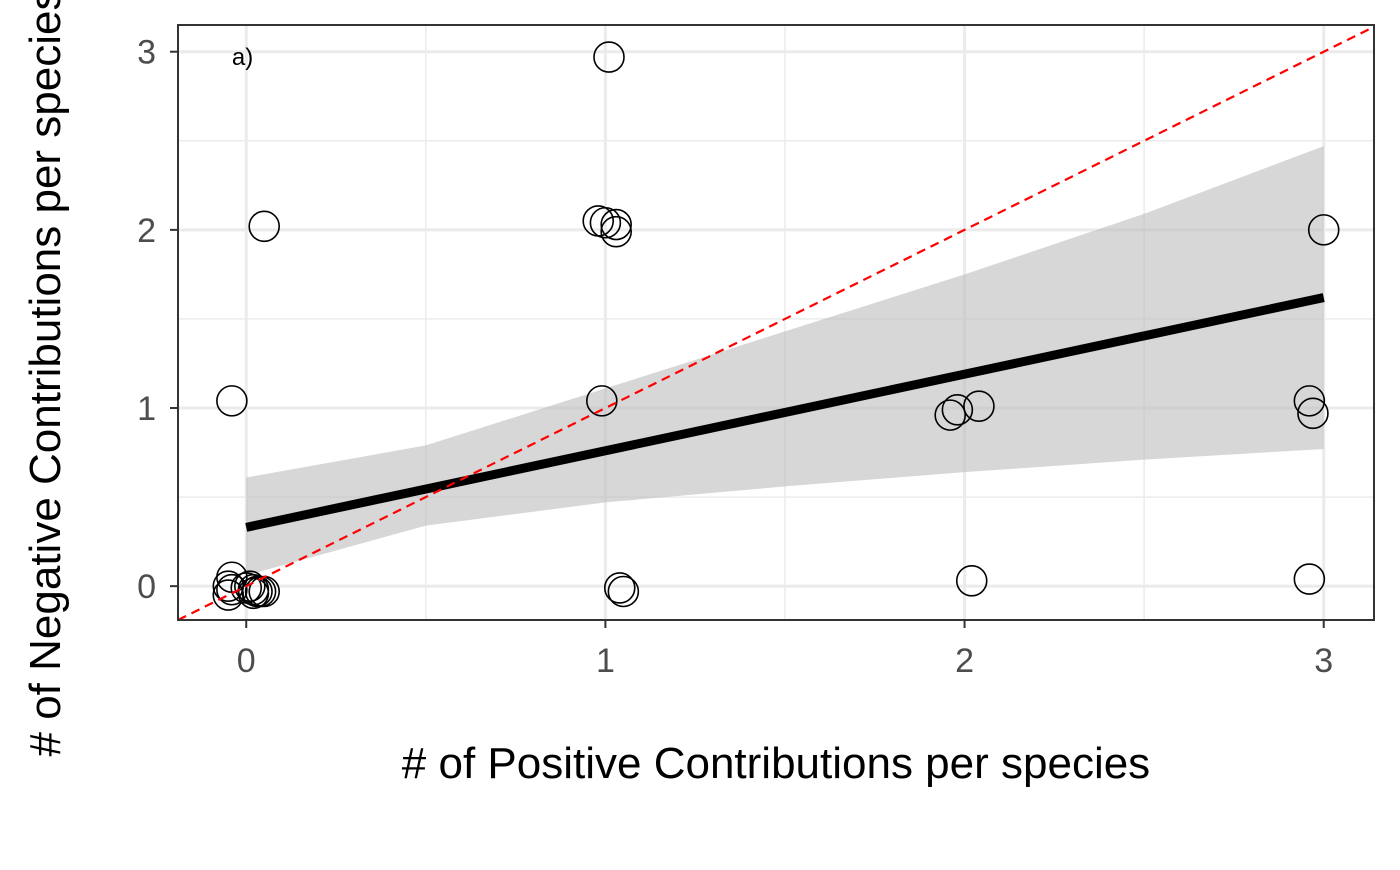 The image size is (1400, 870). Describe the element at coordinates (776, 763) in the screenshot. I see `x-axis-title: # of Positive Contributions per species` at that location.